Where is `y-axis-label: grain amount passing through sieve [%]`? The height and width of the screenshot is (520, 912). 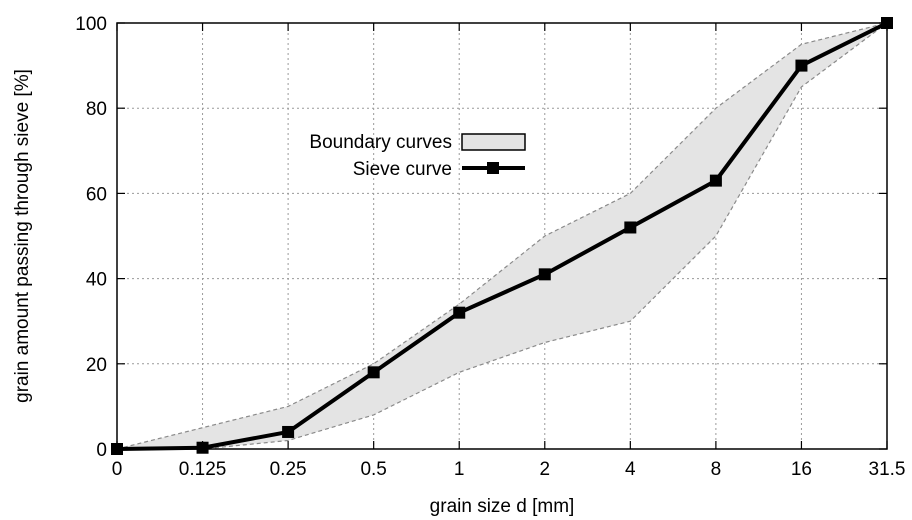 y-axis-label: grain amount passing through sieve [%] is located at coordinates (22, 236).